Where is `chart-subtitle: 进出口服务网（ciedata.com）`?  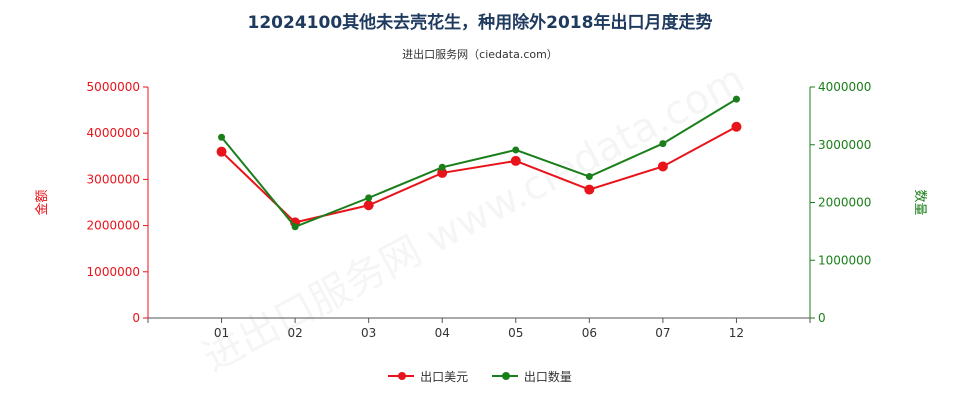
chart-subtitle: 进出口服务网（ciedata.com） is located at coordinates (480, 54).